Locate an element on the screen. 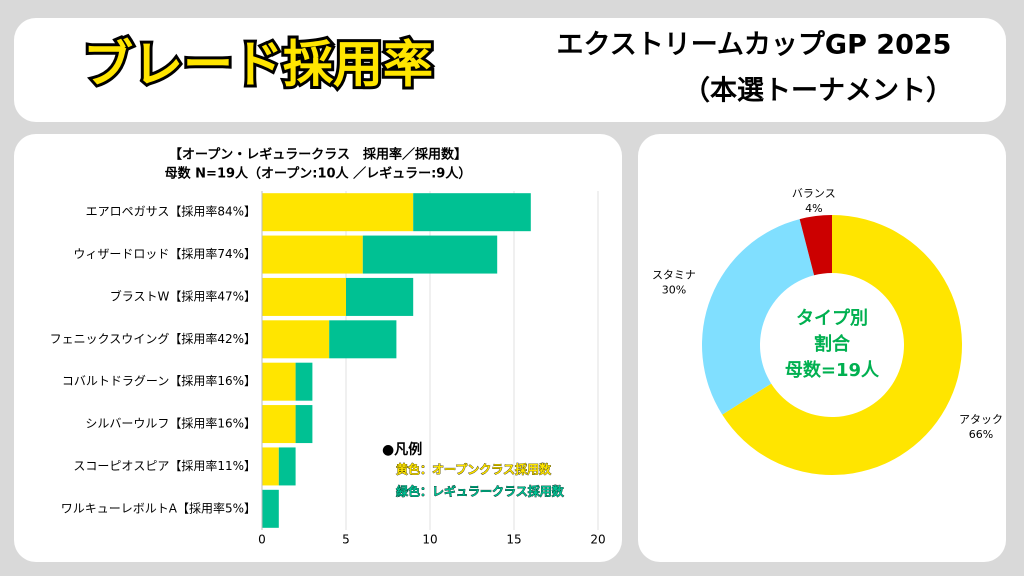 Image resolution: width=1024 pixels, height=576 pixels. y-tick-label: ウィザードロッド【採用率74%】 is located at coordinates (164, 253).